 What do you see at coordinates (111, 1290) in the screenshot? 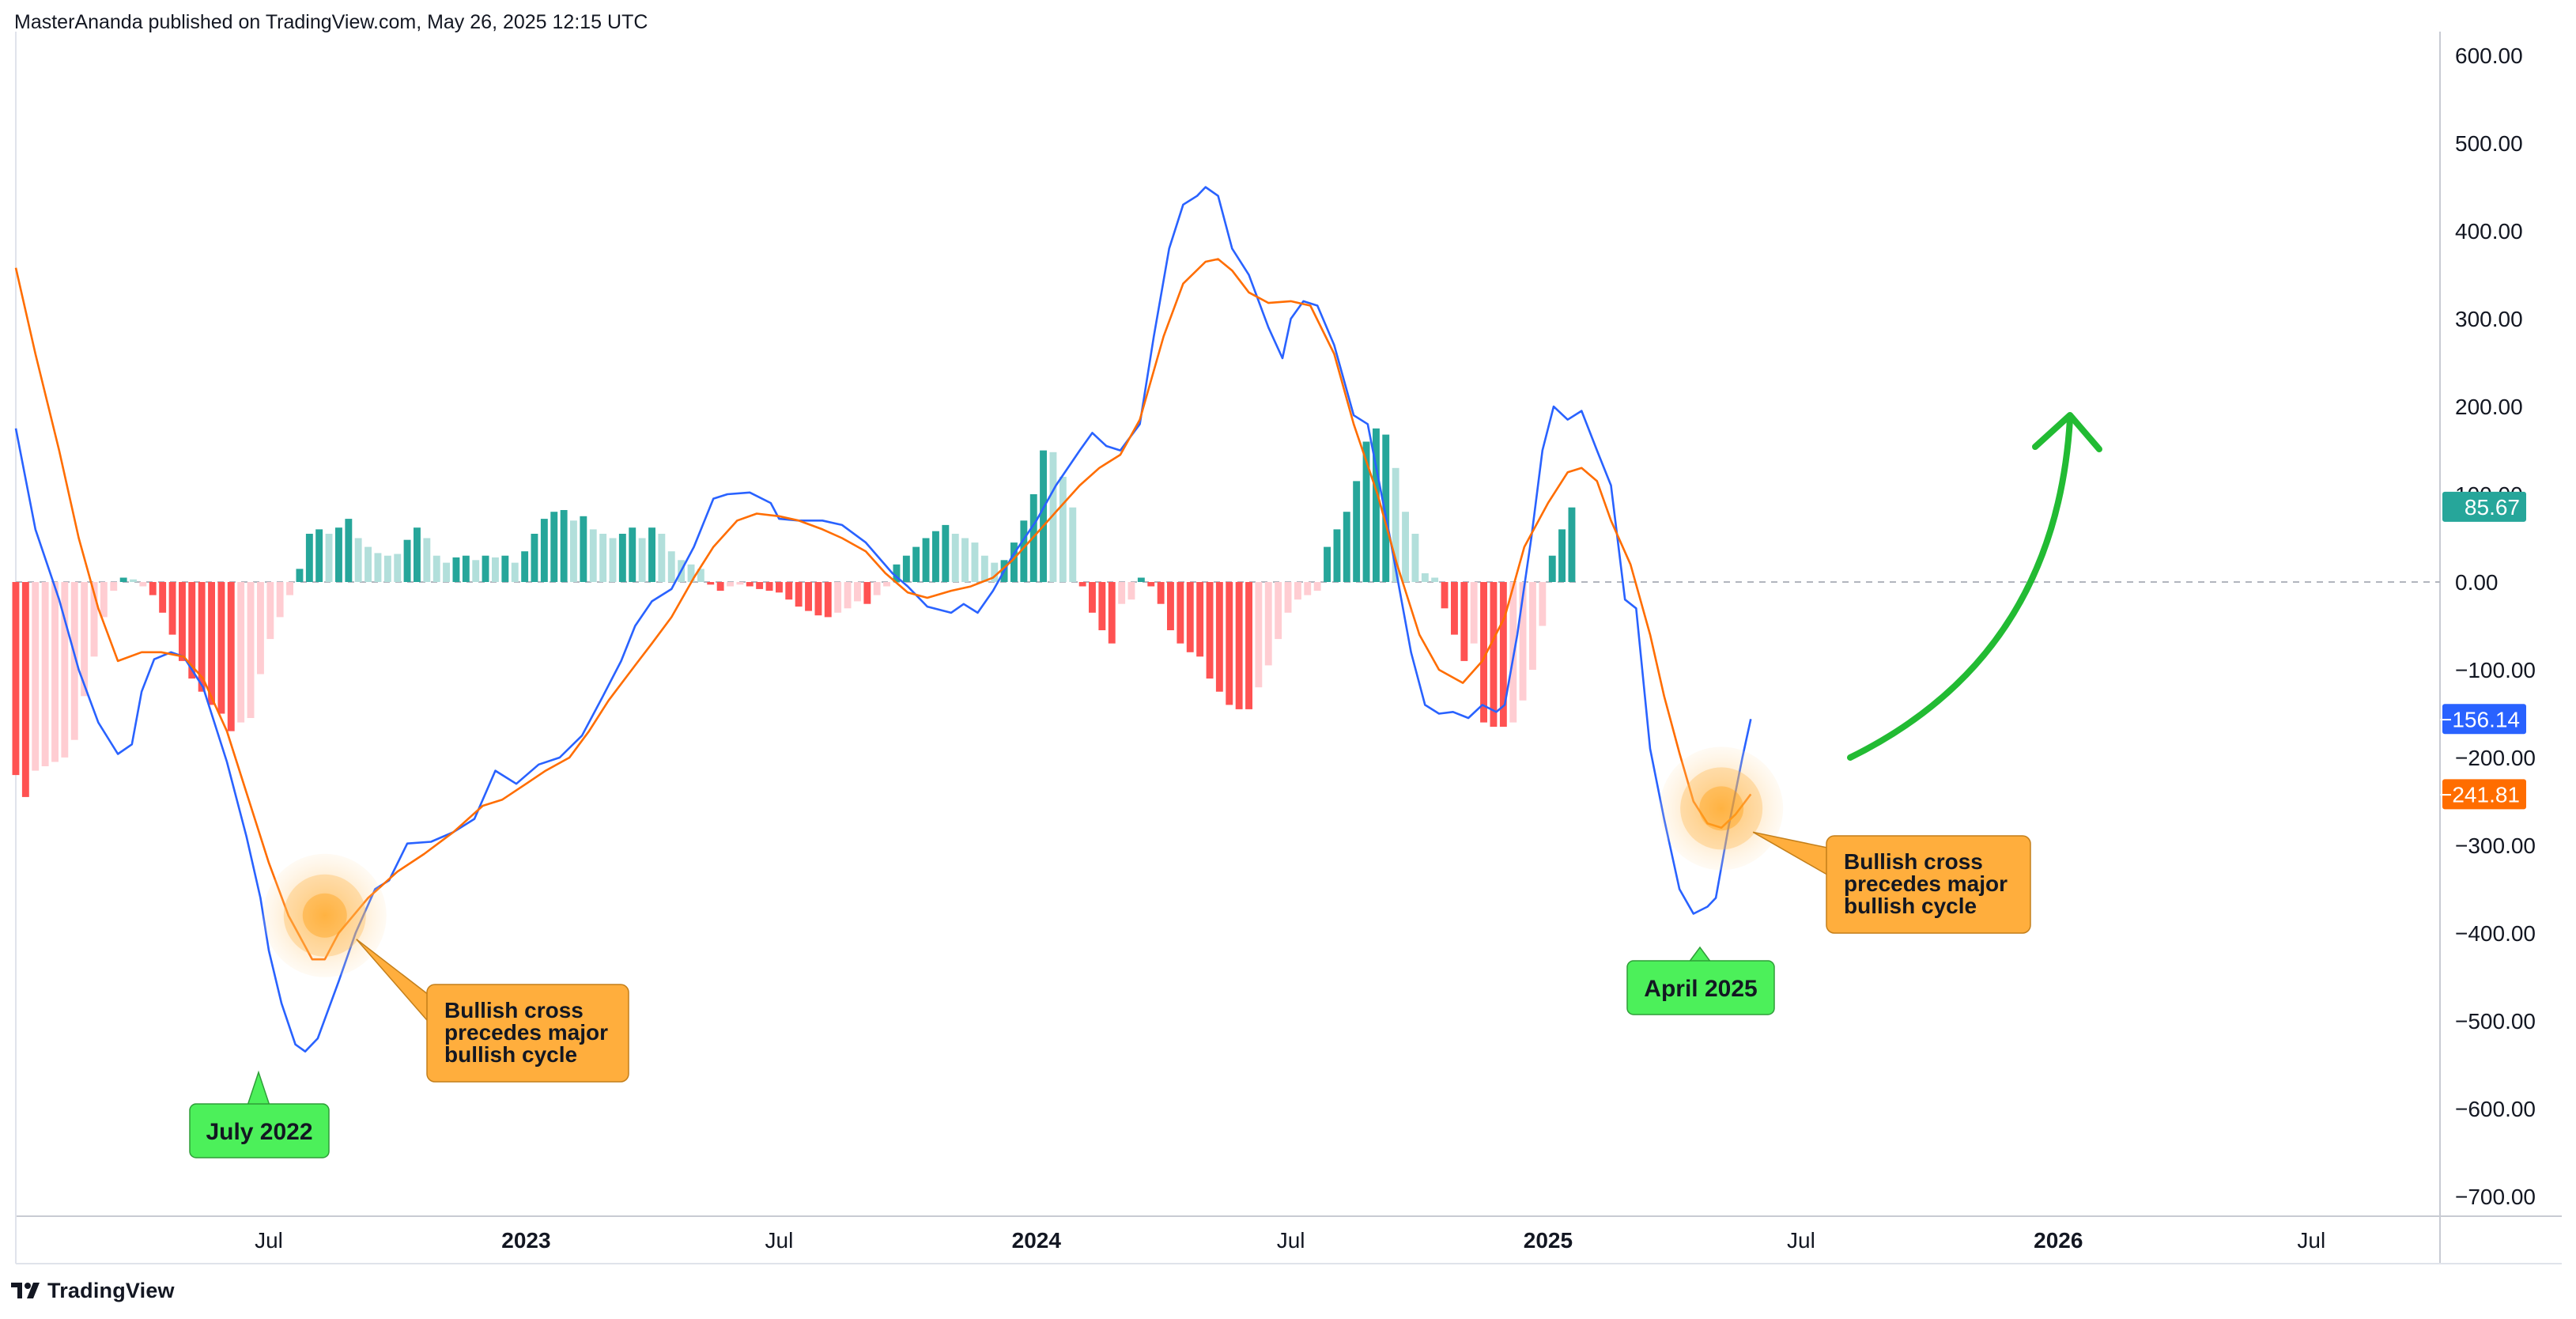
I see `tradingview-brand: TradingView` at bounding box center [111, 1290].